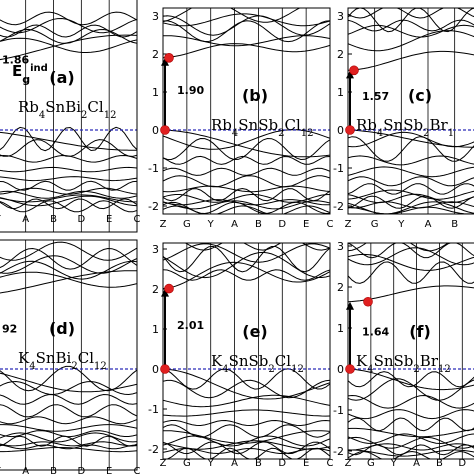  I want to click on gap-value: 1.64, so click(375, 331).